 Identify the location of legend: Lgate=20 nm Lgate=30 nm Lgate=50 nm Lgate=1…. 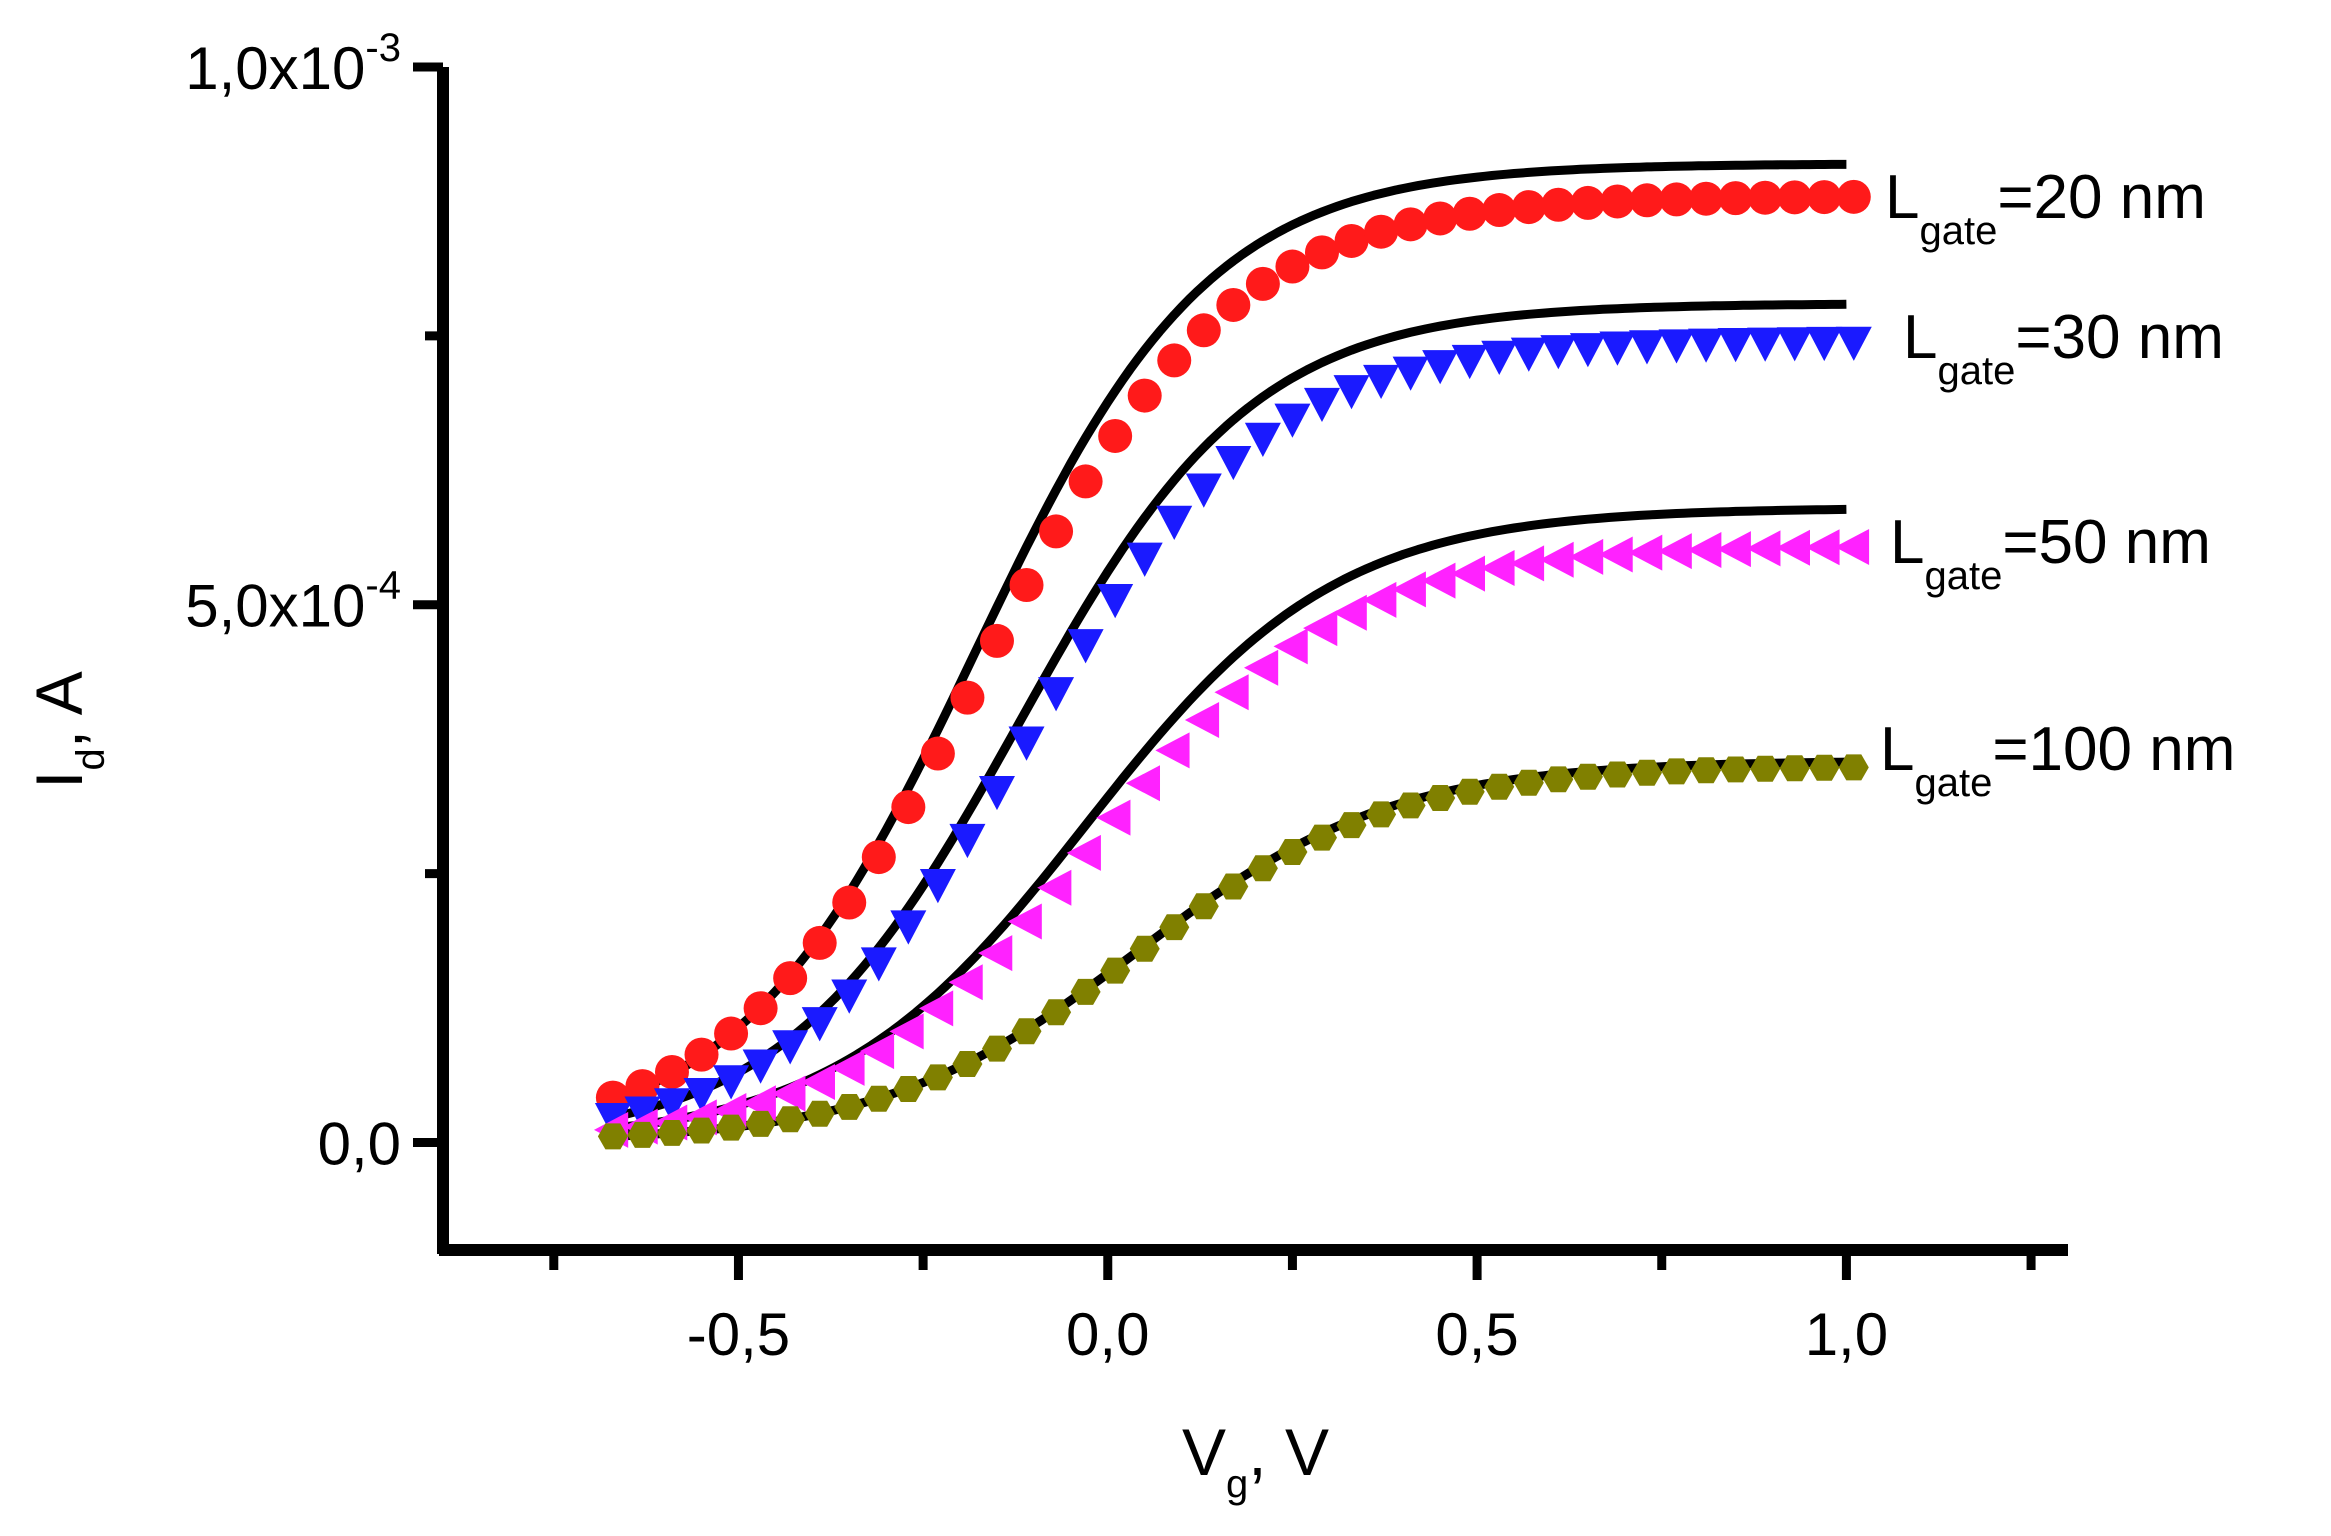
(2057, 484).